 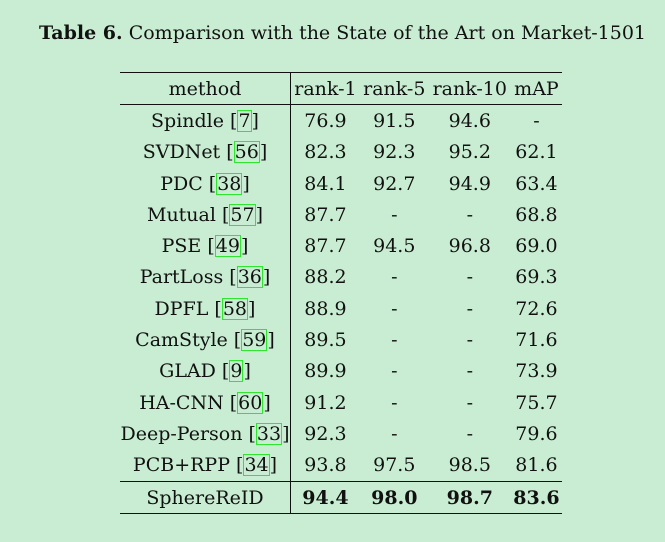 I want to click on method-name: Spindle, so click(x=187, y=120).